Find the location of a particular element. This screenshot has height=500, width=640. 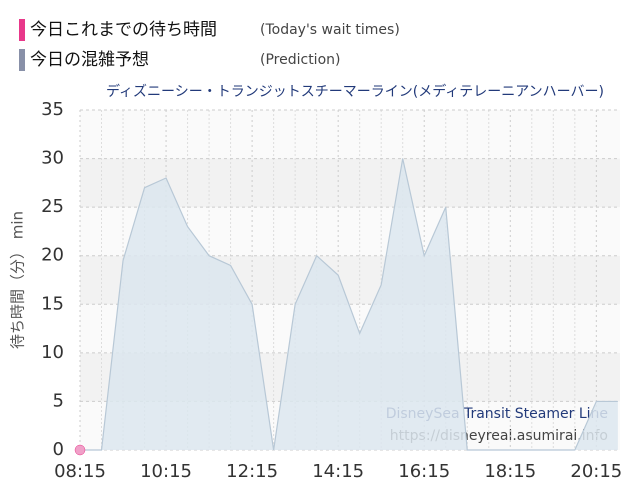

y-tick-label: 0 is located at coordinates (58, 449).